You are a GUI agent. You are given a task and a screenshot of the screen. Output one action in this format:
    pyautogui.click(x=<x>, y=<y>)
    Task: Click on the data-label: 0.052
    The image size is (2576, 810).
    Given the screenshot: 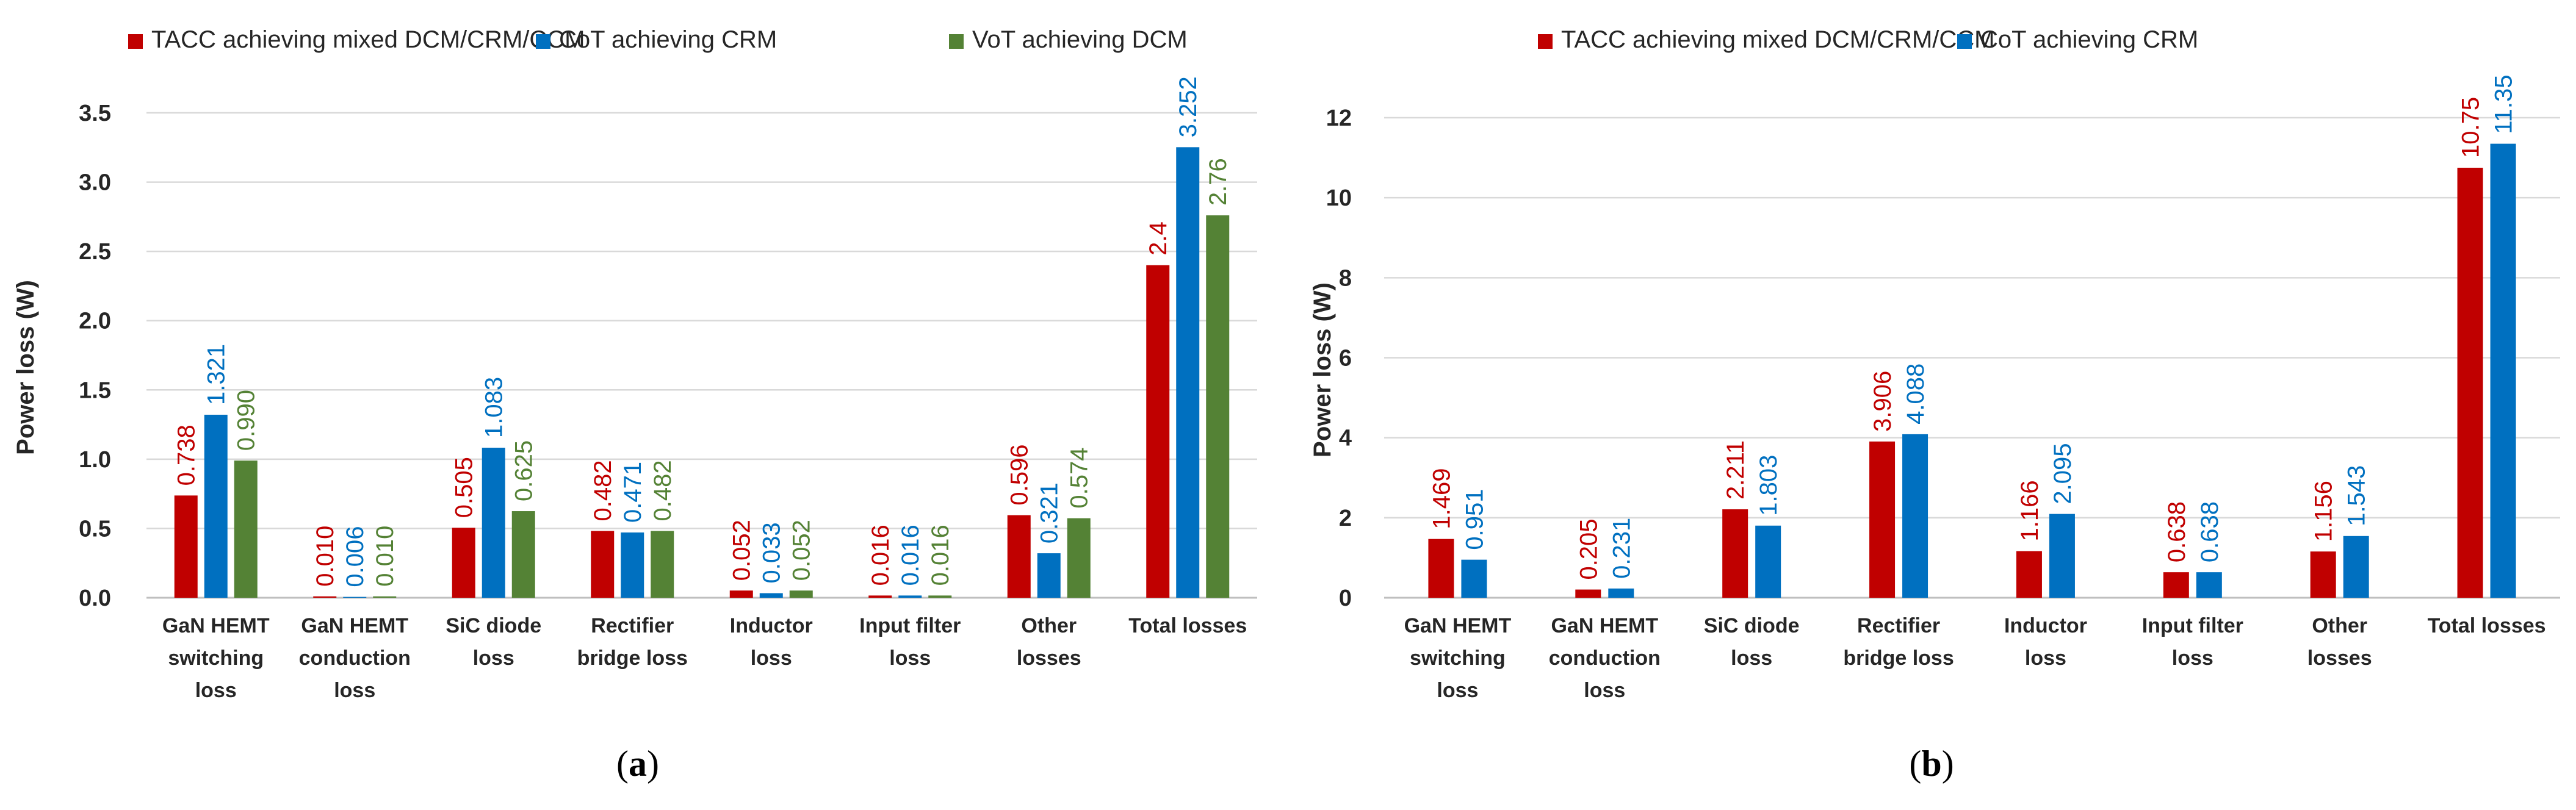 What is the action you would take?
    pyautogui.click(x=742, y=550)
    